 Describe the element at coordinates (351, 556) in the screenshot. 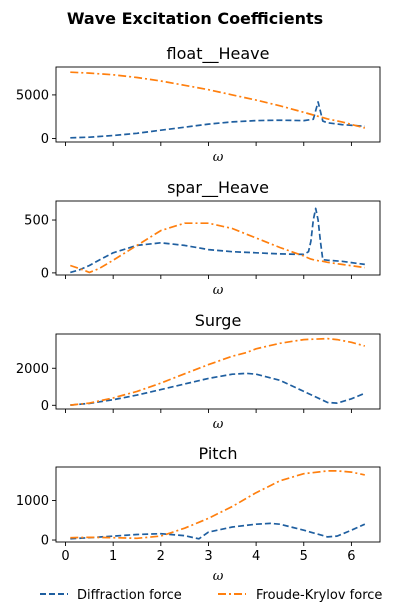

I see `x-tick-label: 6` at that location.